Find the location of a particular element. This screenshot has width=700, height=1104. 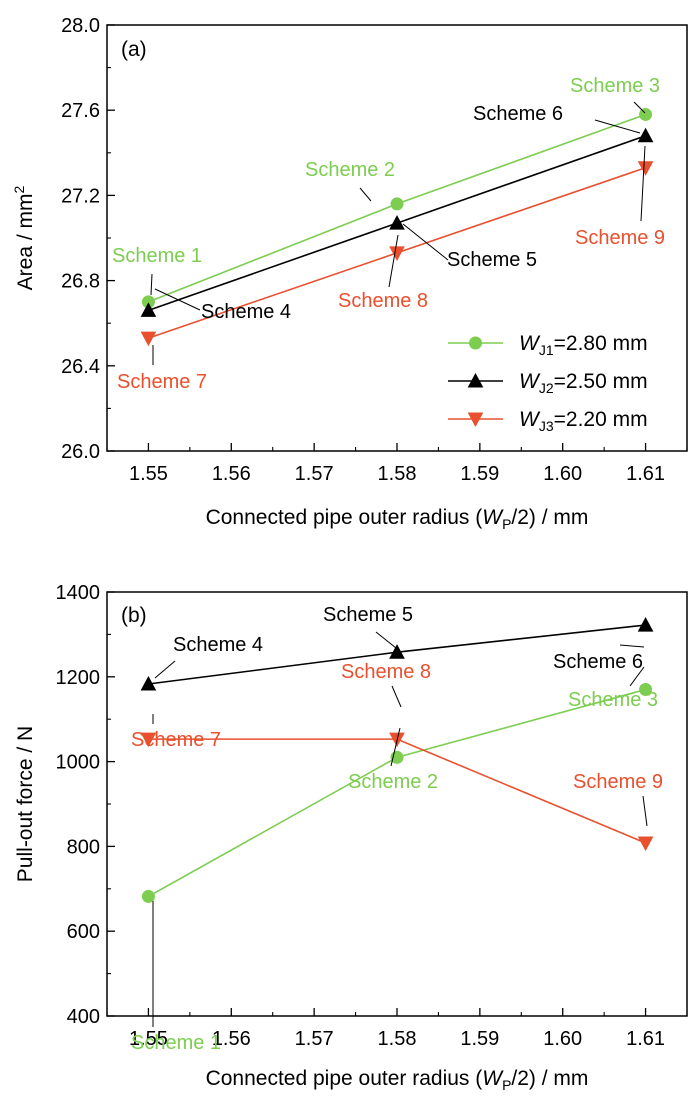

y-tick-label: 26.0 is located at coordinates (80, 452).